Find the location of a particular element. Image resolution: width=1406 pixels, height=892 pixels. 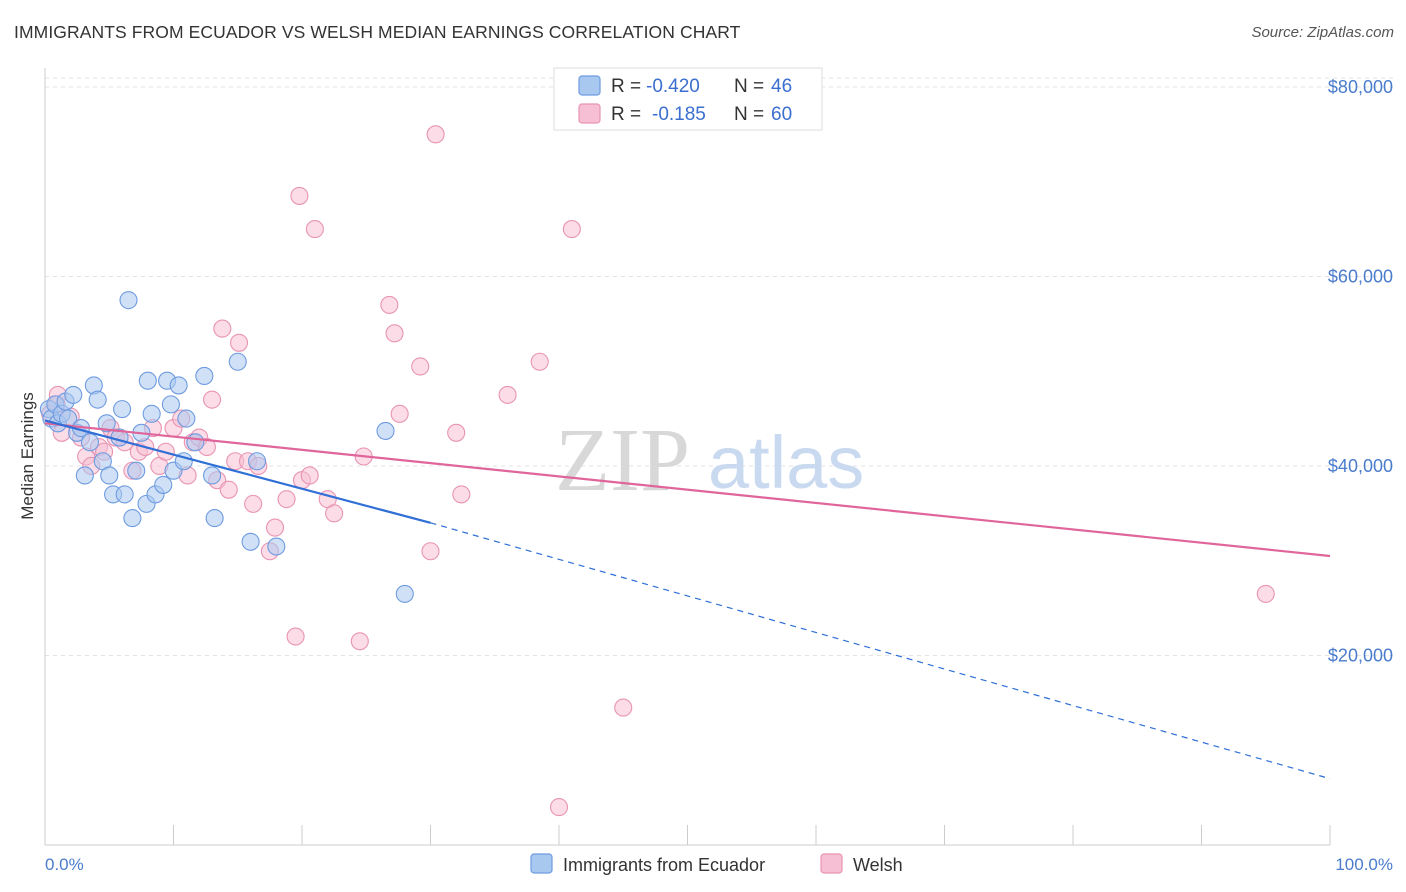

watermark: ZIP atlas is located at coordinates (709, 460).